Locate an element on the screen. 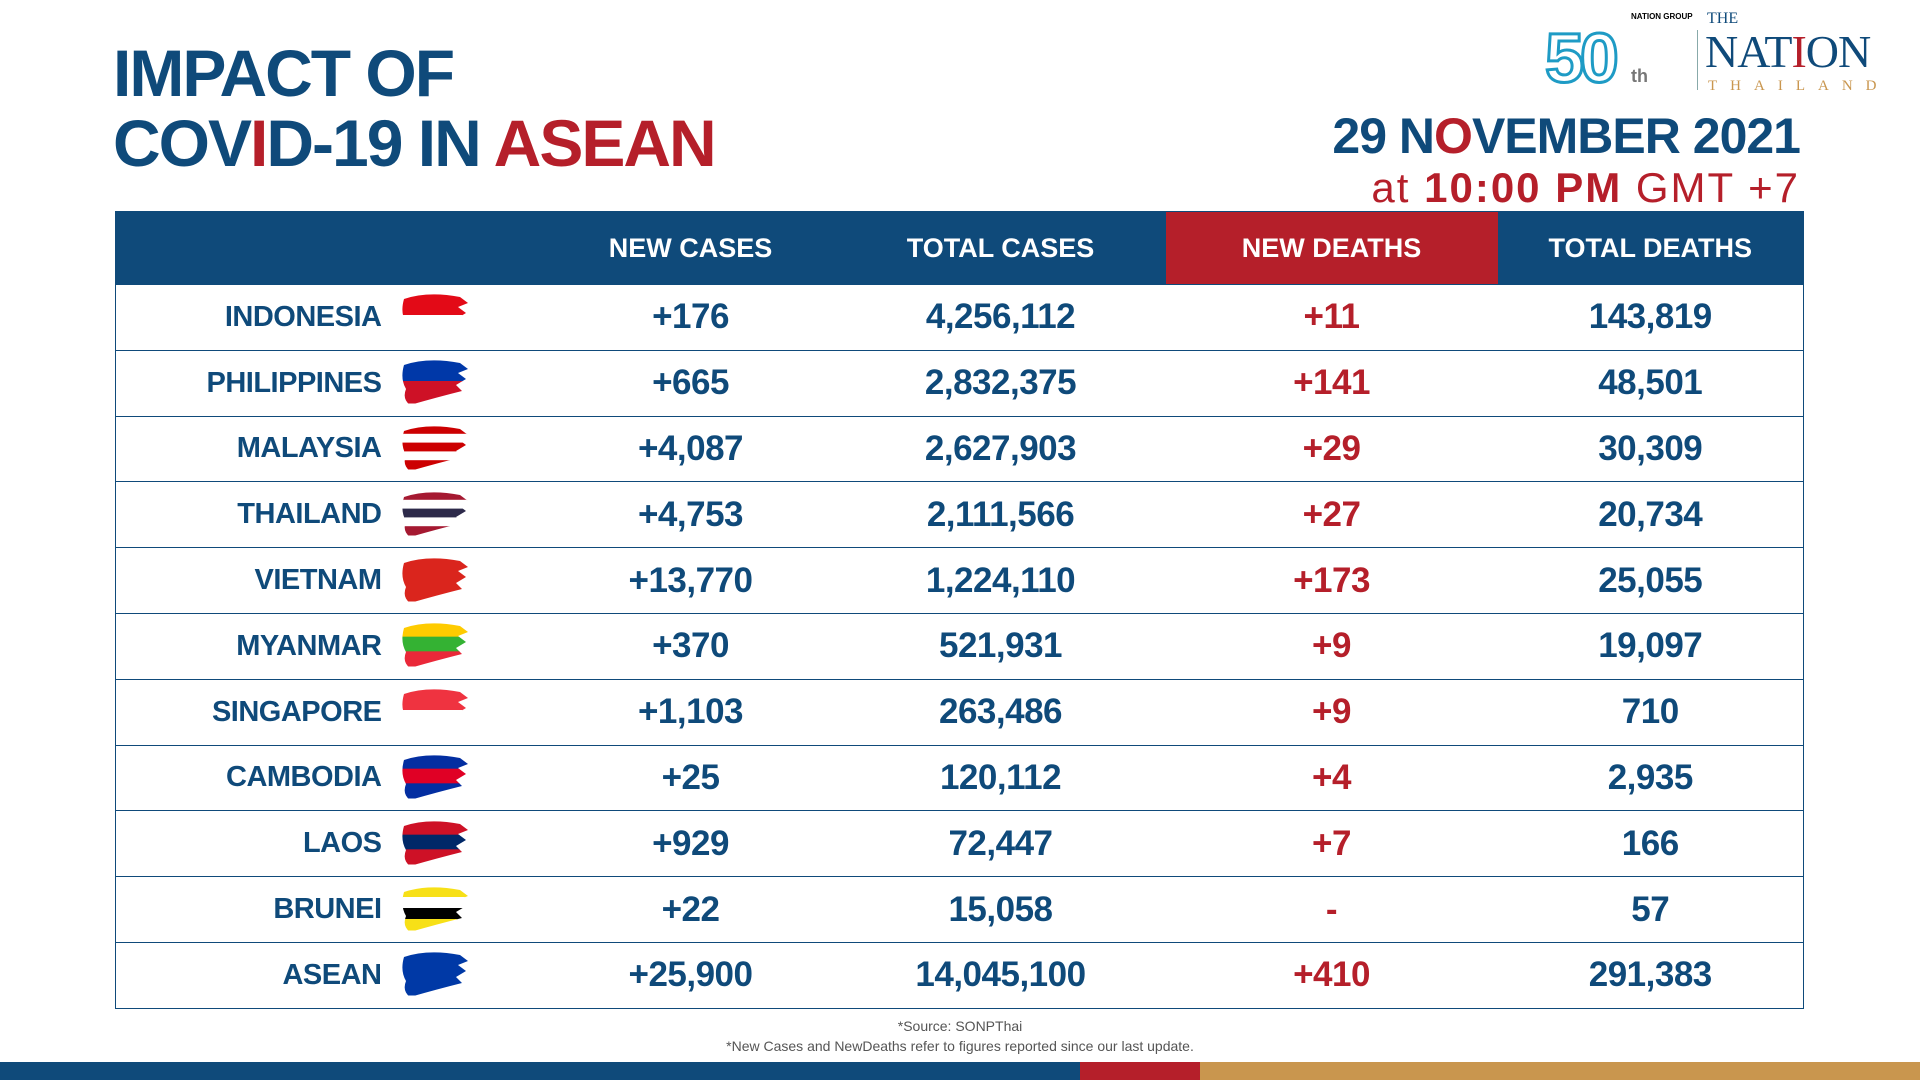 This screenshot has height=1080, width=1920. table-row: MALAYSIA +4,087 2,627,903 +29 30,309 is located at coordinates (959, 448).